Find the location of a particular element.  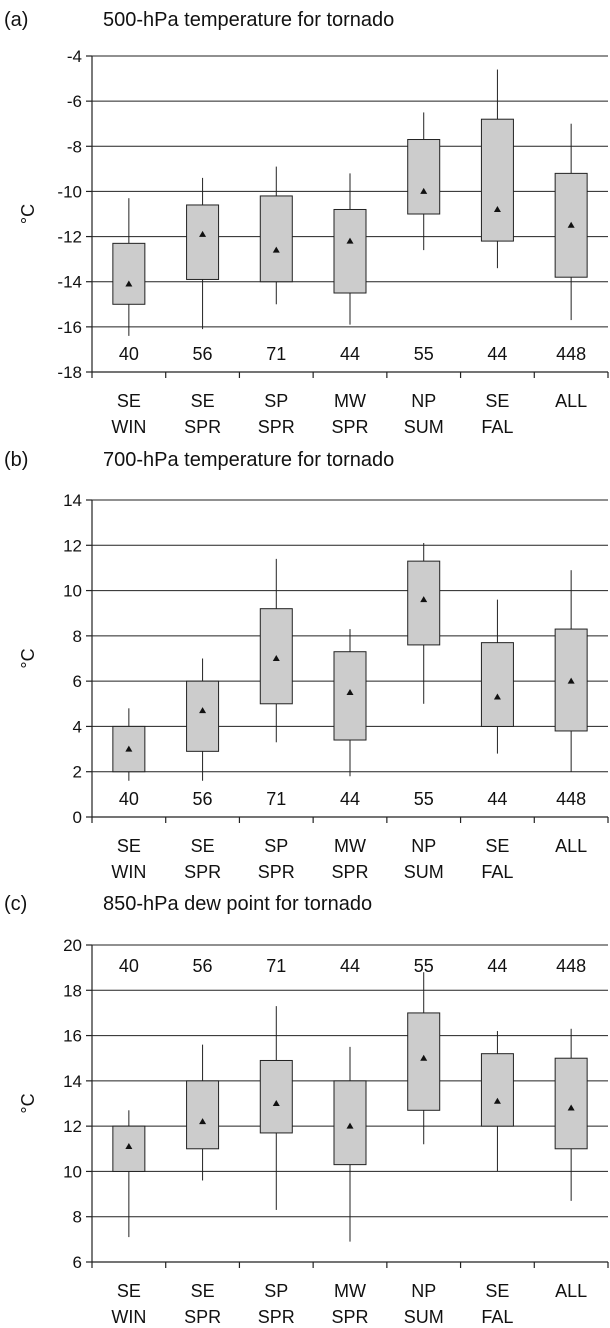

panel-label: (b) is located at coordinates (16, 460).